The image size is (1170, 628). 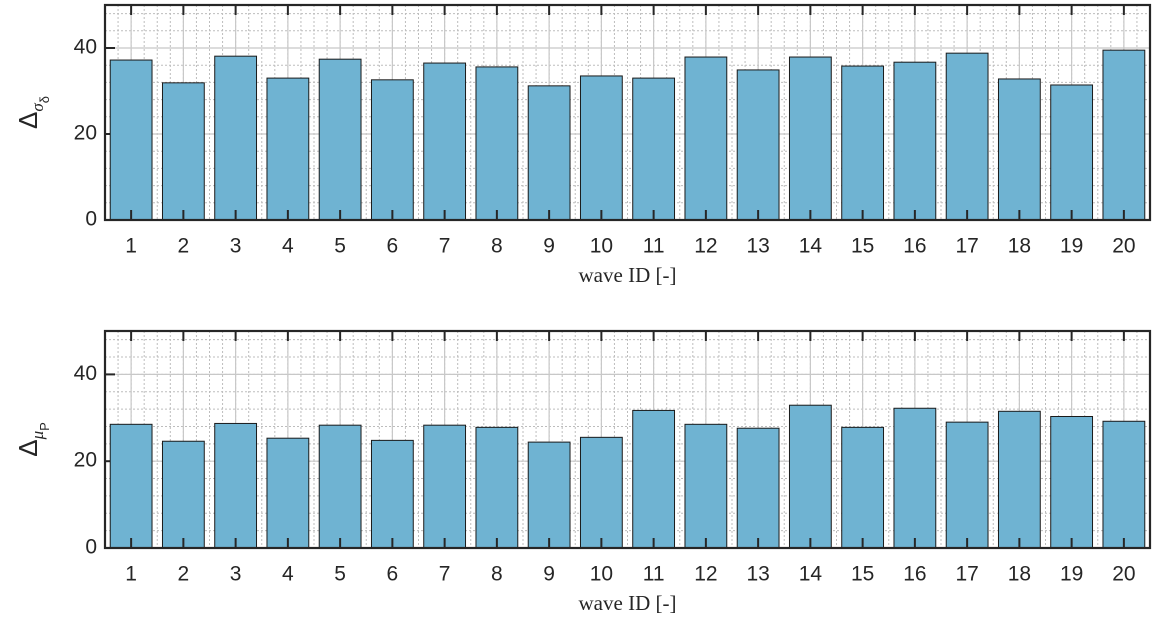 What do you see at coordinates (37, 107) in the screenshot?
I see `y-axis-subscript: σ` at bounding box center [37, 107].